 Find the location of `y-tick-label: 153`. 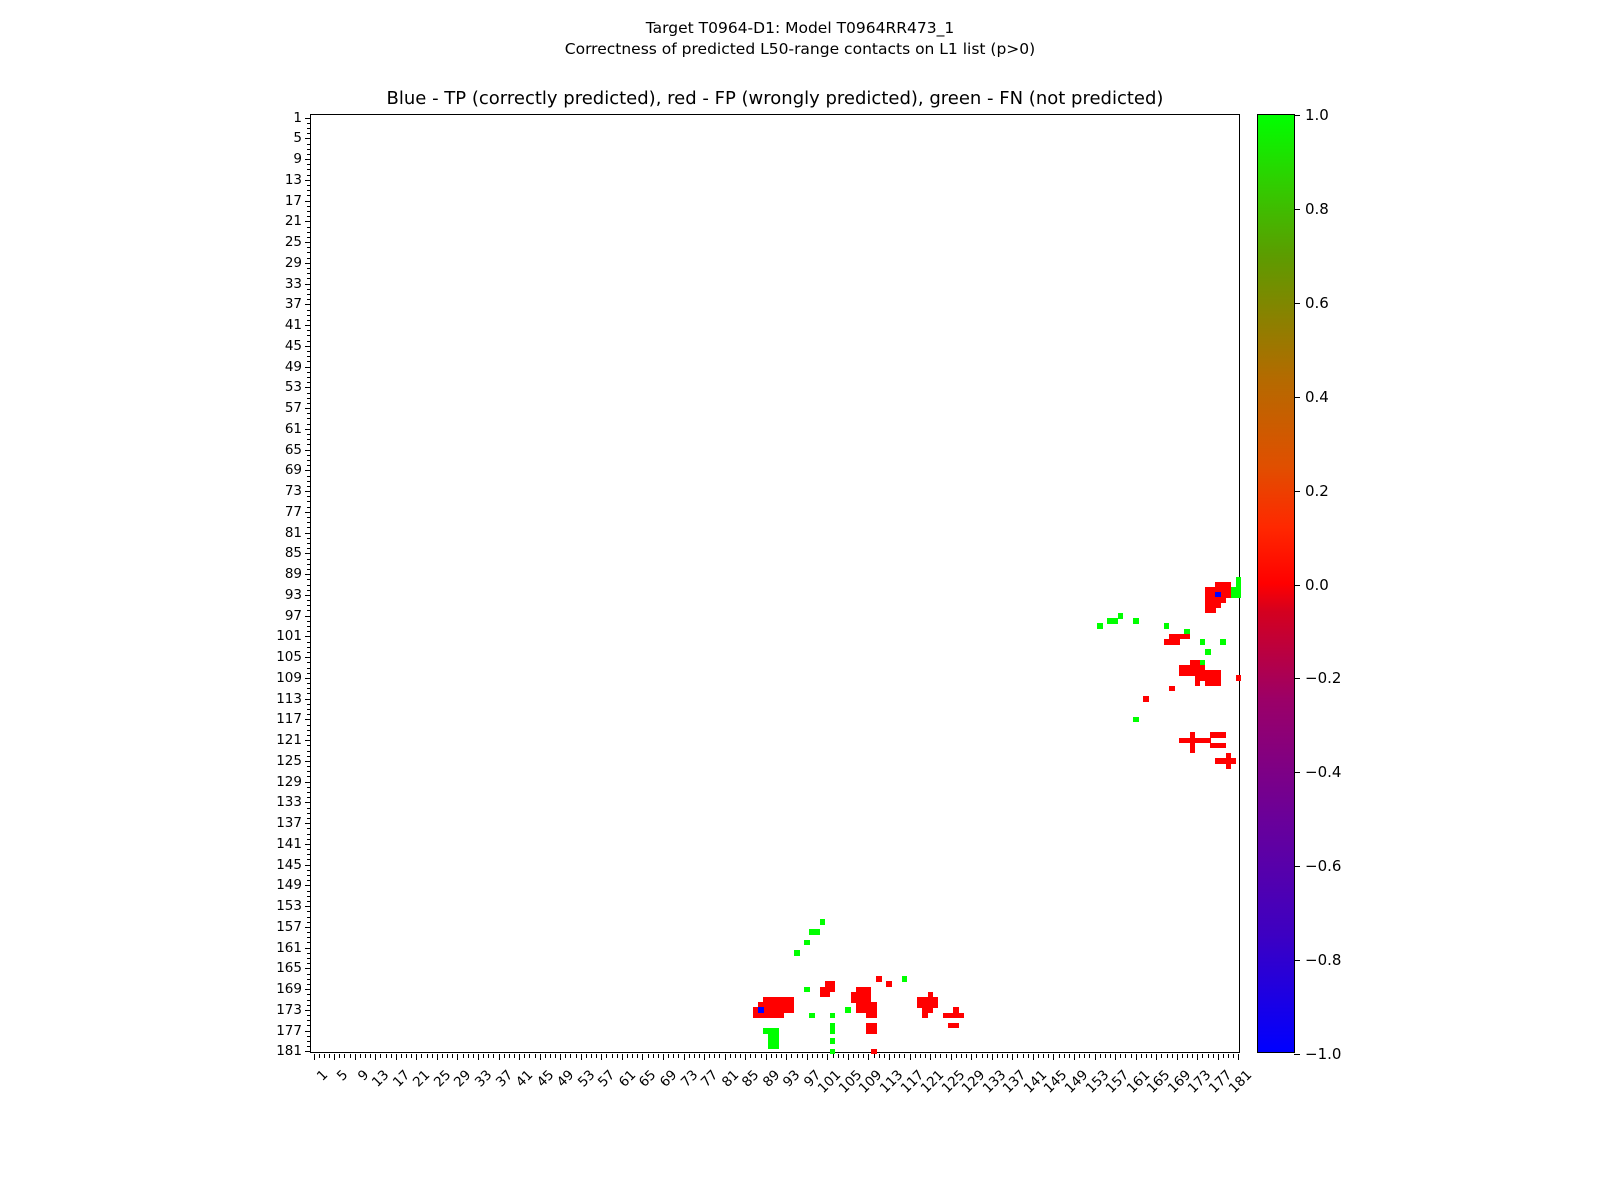

y-tick-label: 153 is located at coordinates (289, 906).